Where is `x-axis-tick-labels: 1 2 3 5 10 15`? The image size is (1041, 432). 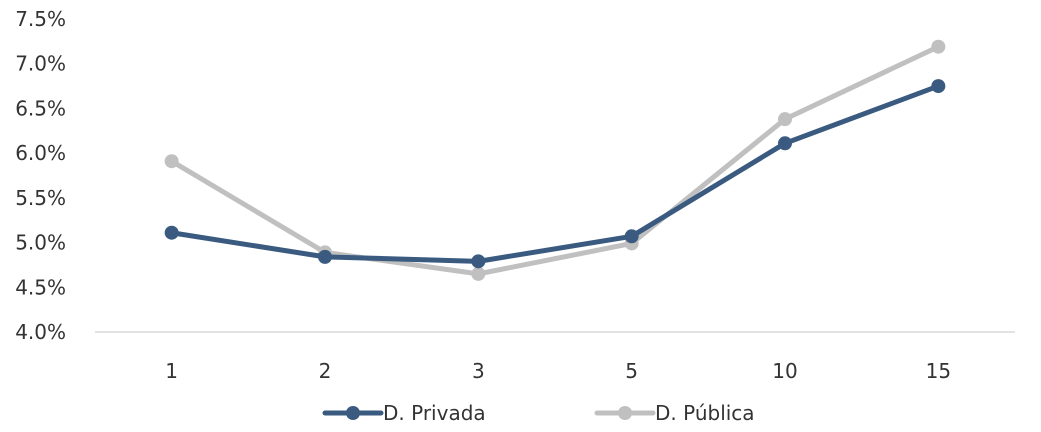 x-axis-tick-labels: 1 2 3 5 10 15 is located at coordinates (558, 371).